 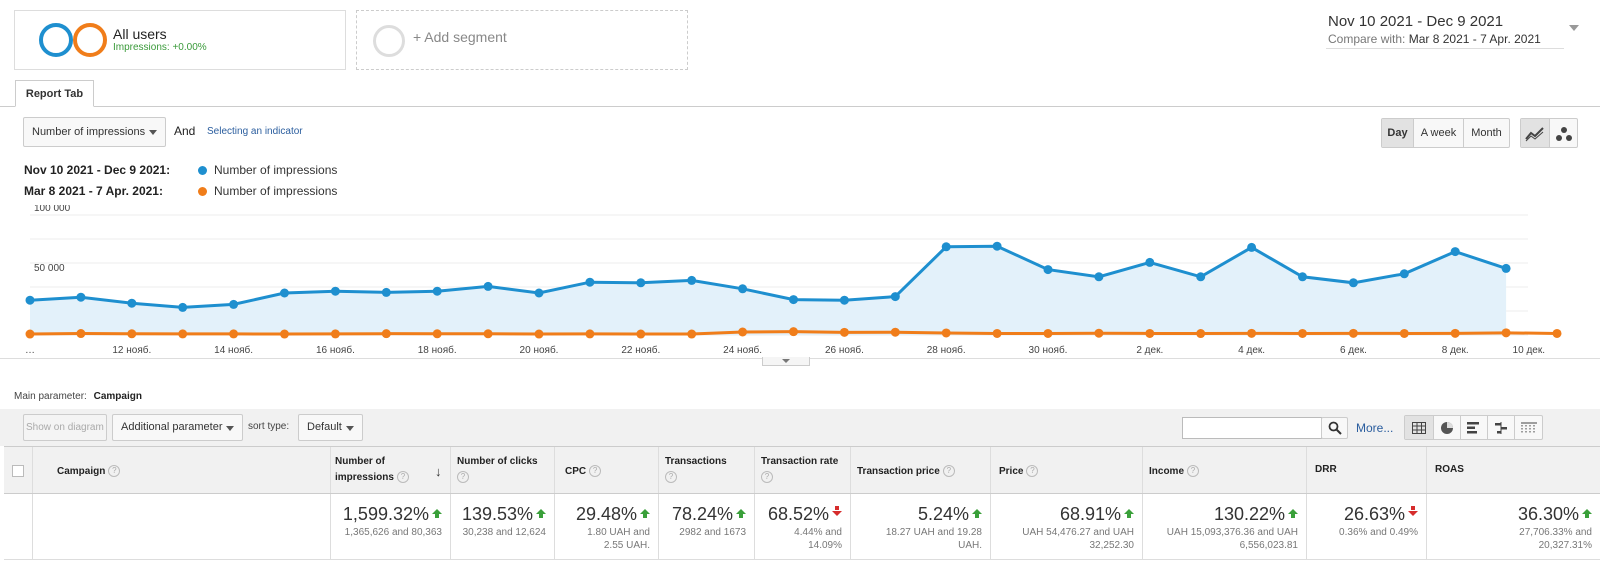 I want to click on date-dropdown-caret-icon, so click(x=1574, y=28).